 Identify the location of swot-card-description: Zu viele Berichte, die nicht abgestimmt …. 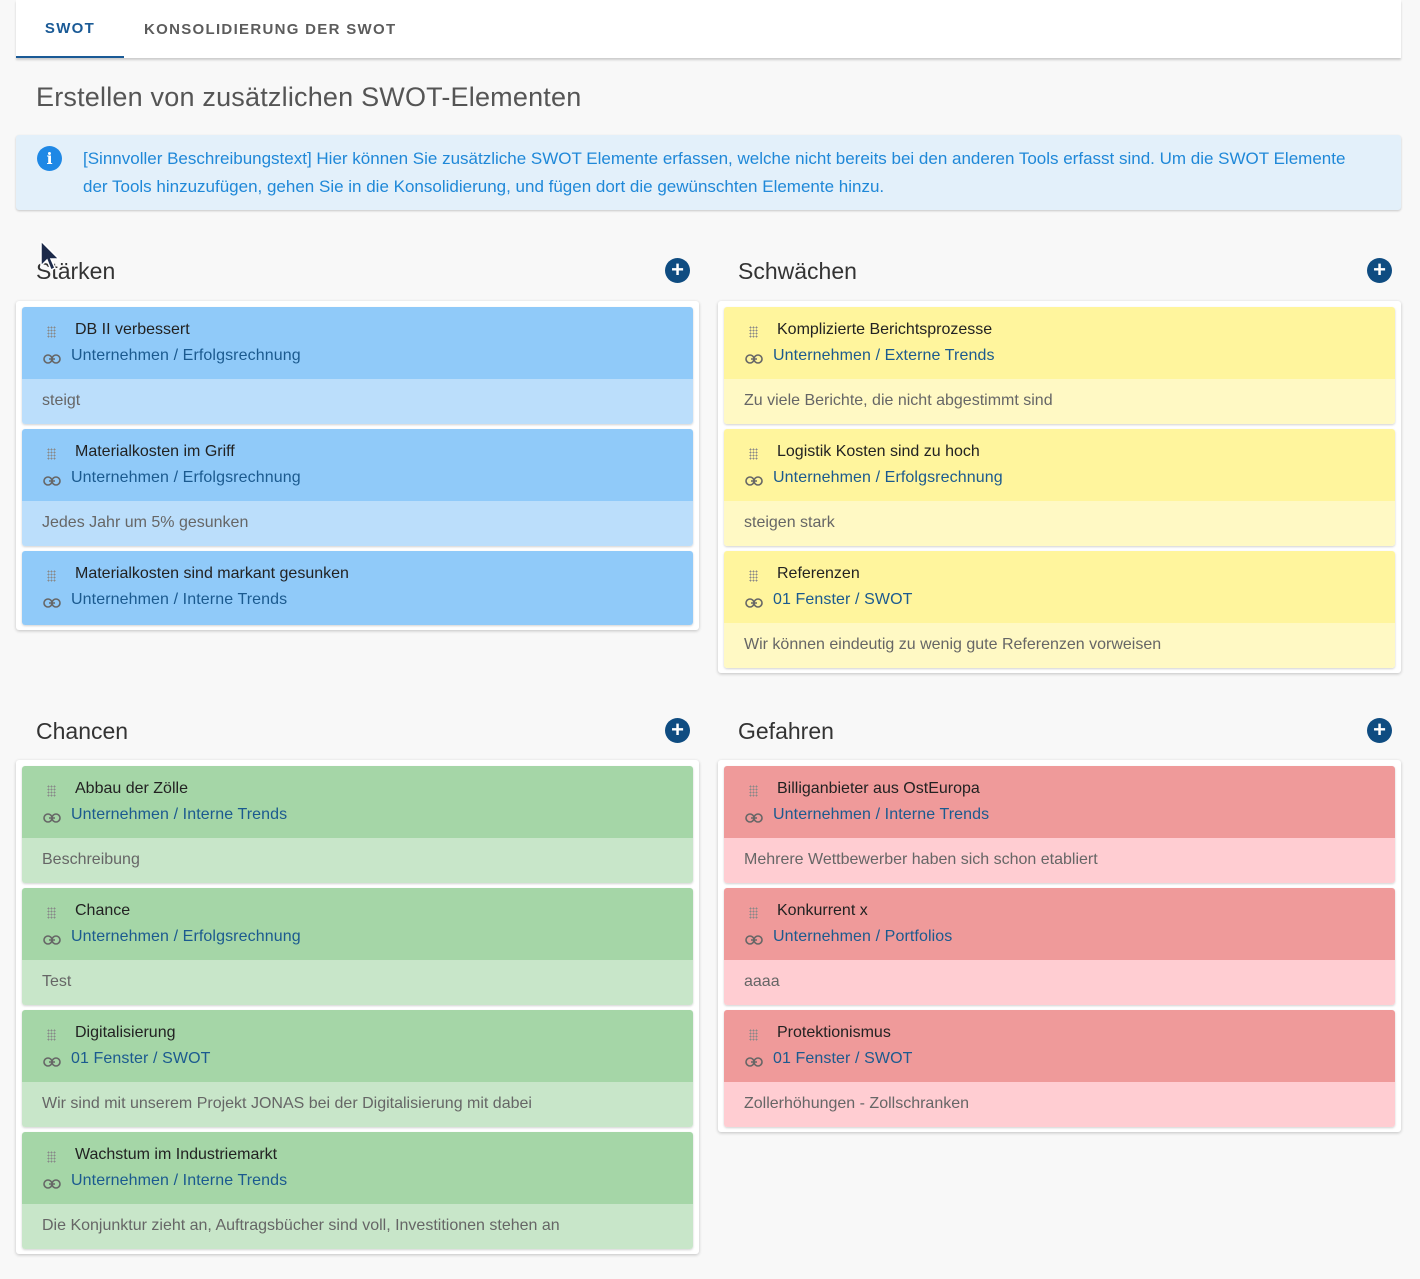
(1059, 401).